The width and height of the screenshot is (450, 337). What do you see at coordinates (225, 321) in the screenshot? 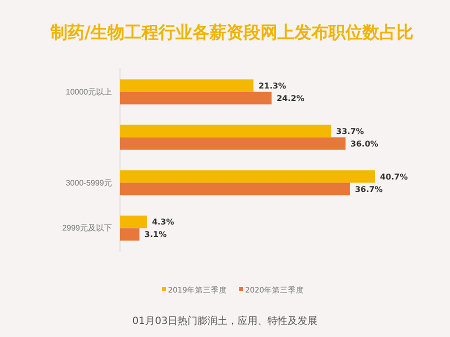
I see `text: 01月03日热门膨润土，应用、特性及发展` at bounding box center [225, 321].